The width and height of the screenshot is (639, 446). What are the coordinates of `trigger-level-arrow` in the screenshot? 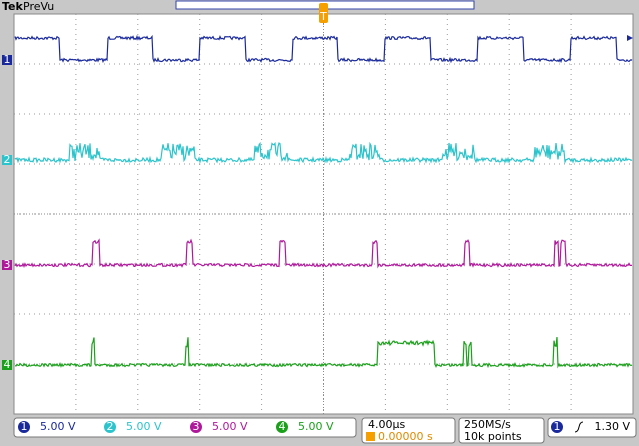 It's located at (630, 38).